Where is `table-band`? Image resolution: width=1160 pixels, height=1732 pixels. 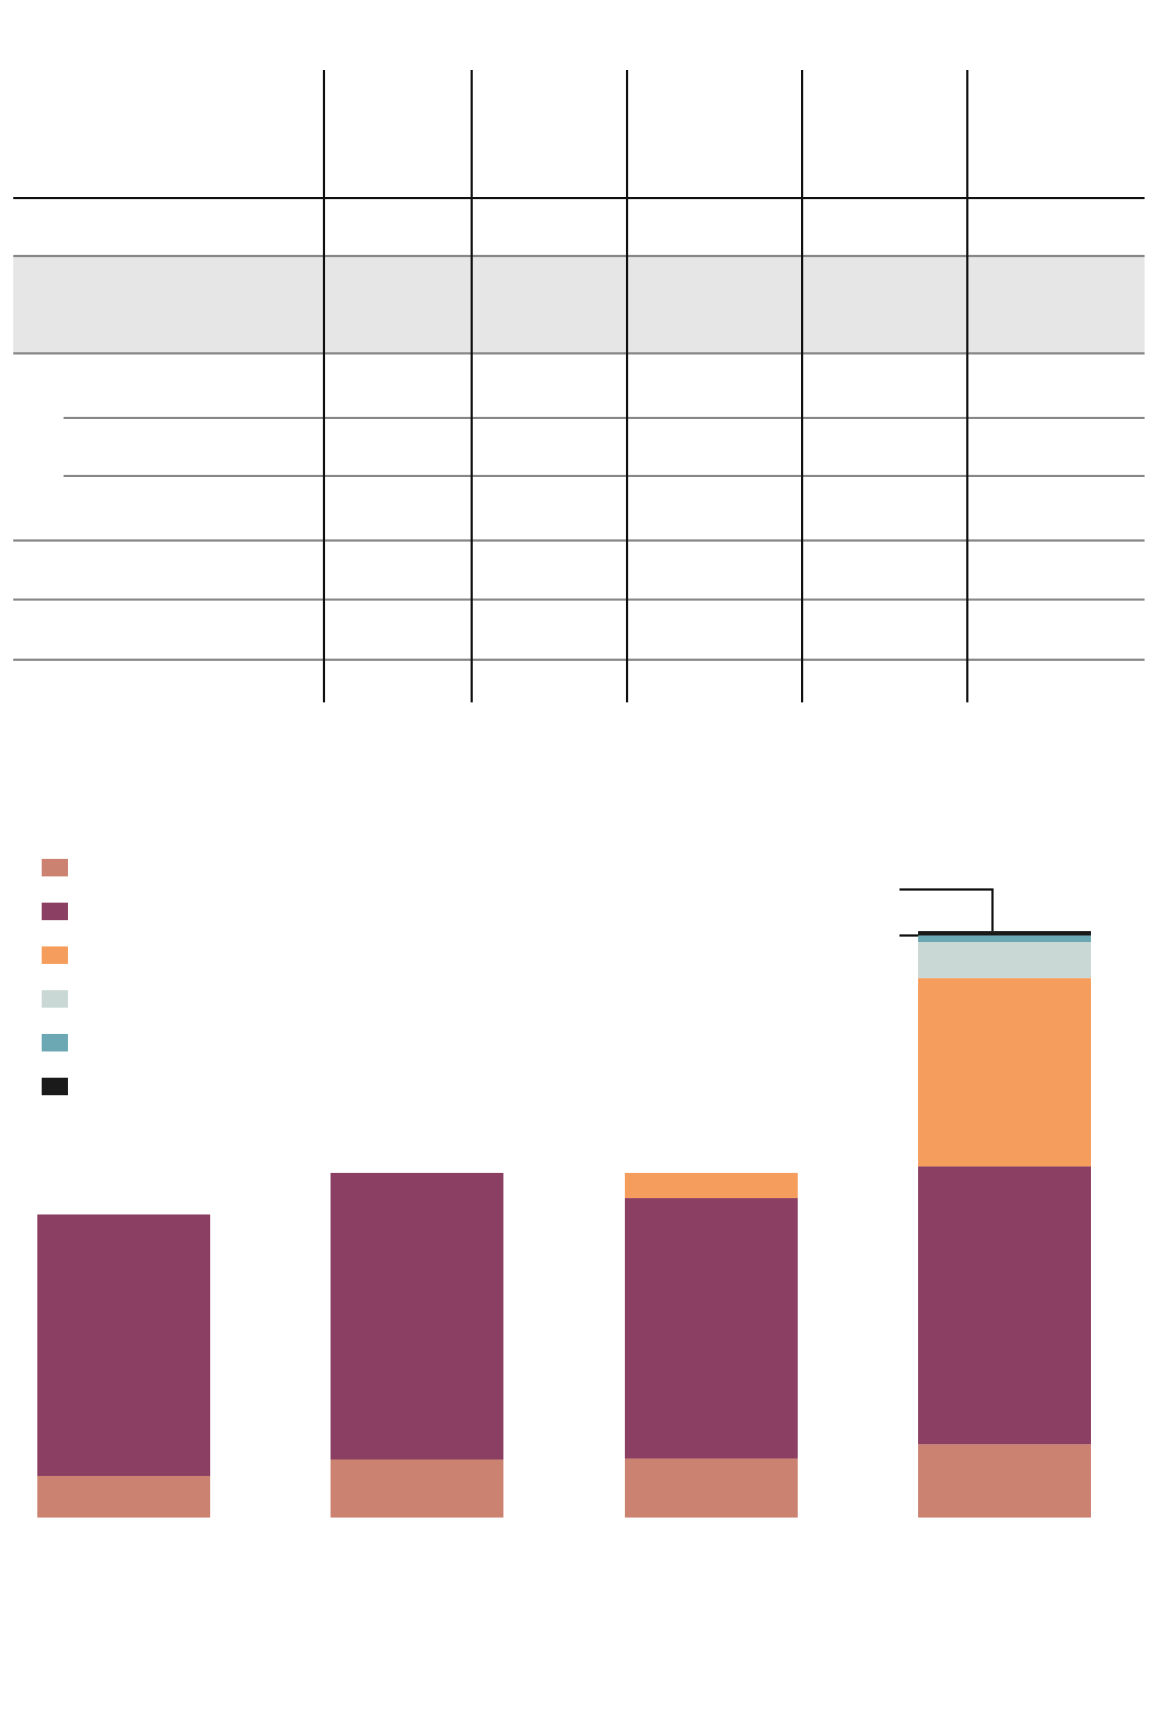
table-band is located at coordinates (579, 305).